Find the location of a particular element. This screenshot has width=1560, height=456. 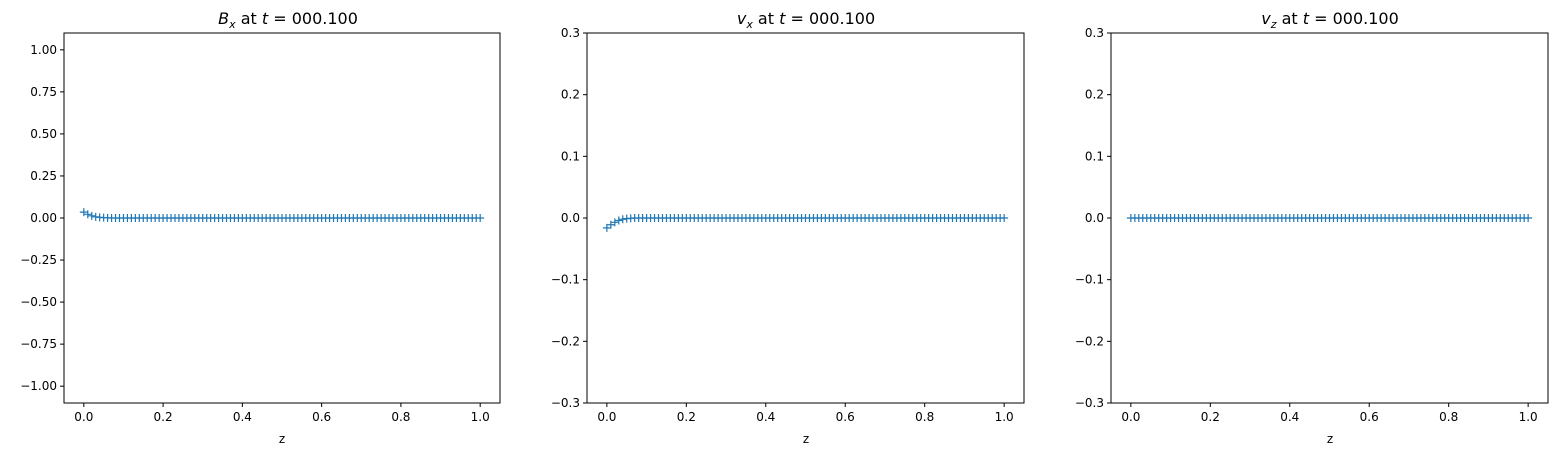

chart-title: vx at t = 000.100 is located at coordinates (806, 20).